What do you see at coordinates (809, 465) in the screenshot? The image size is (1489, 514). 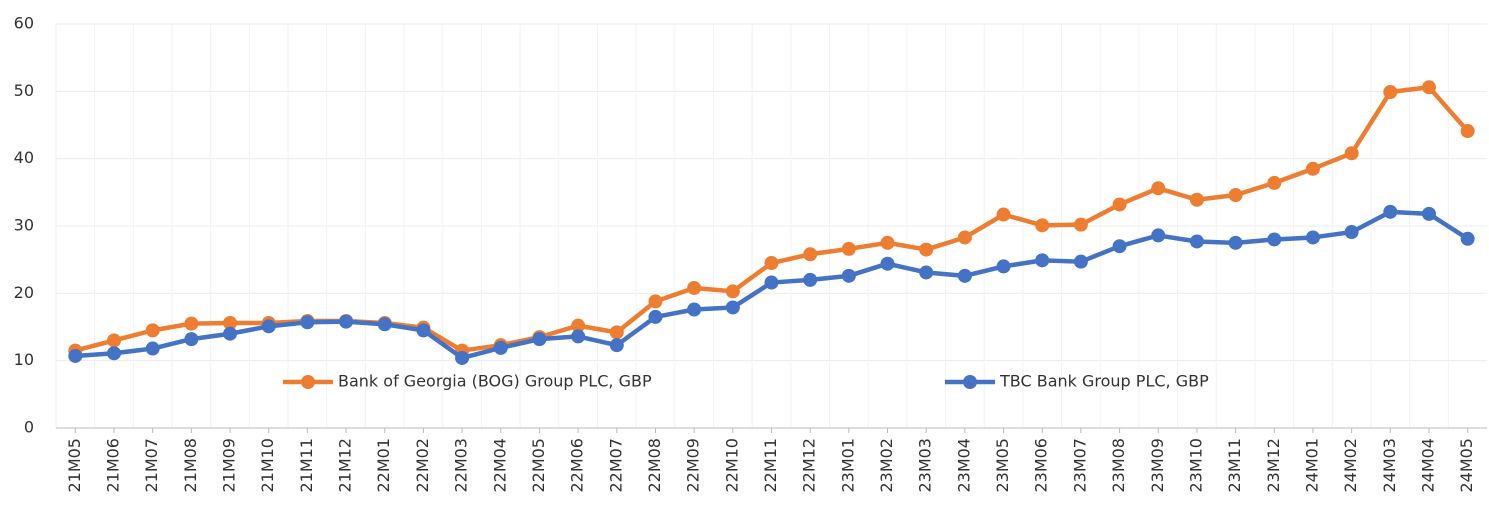 I see `x-tick-label: 22M12` at bounding box center [809, 465].